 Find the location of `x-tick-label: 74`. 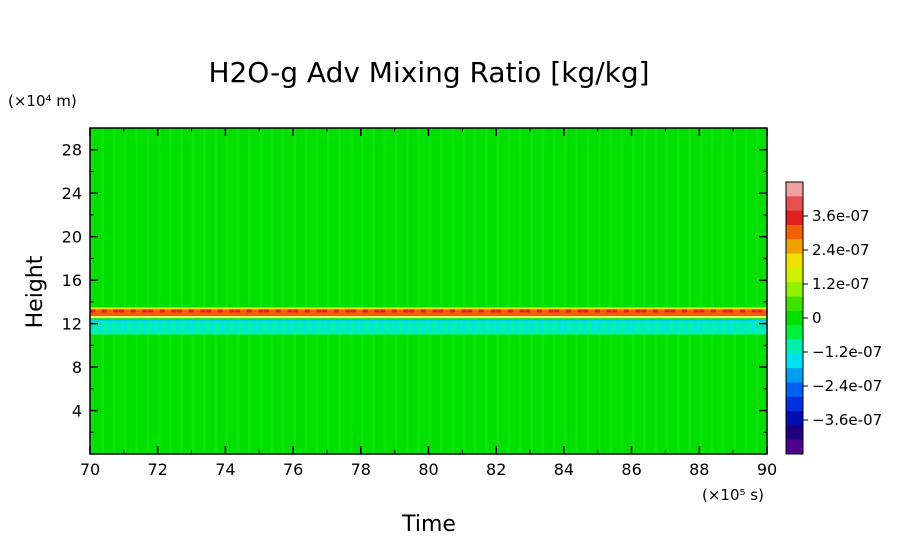

x-tick-label: 74 is located at coordinates (225, 469).